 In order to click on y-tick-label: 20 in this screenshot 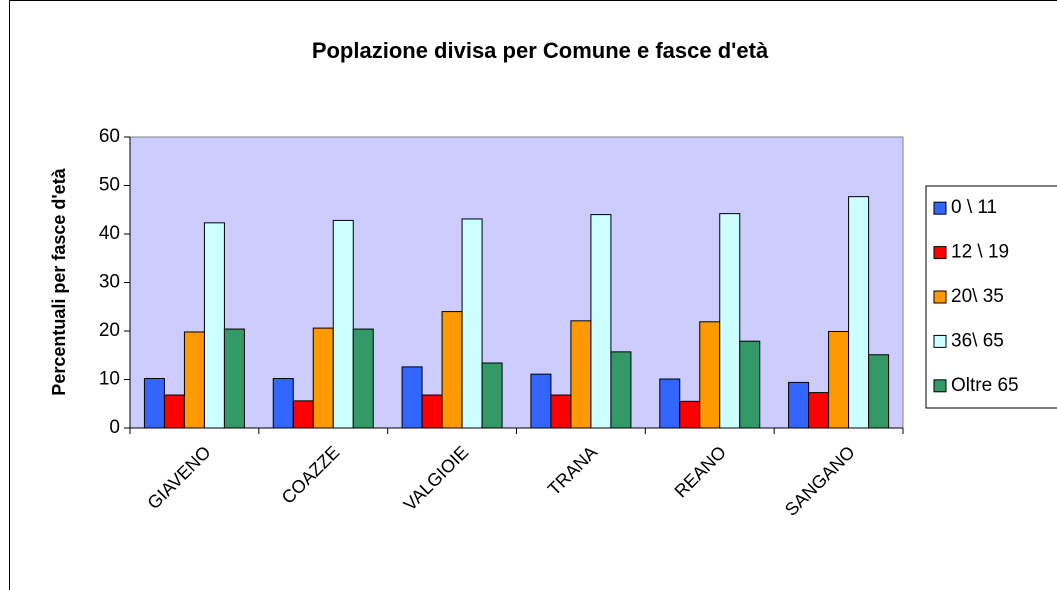, I will do `click(109, 330)`.